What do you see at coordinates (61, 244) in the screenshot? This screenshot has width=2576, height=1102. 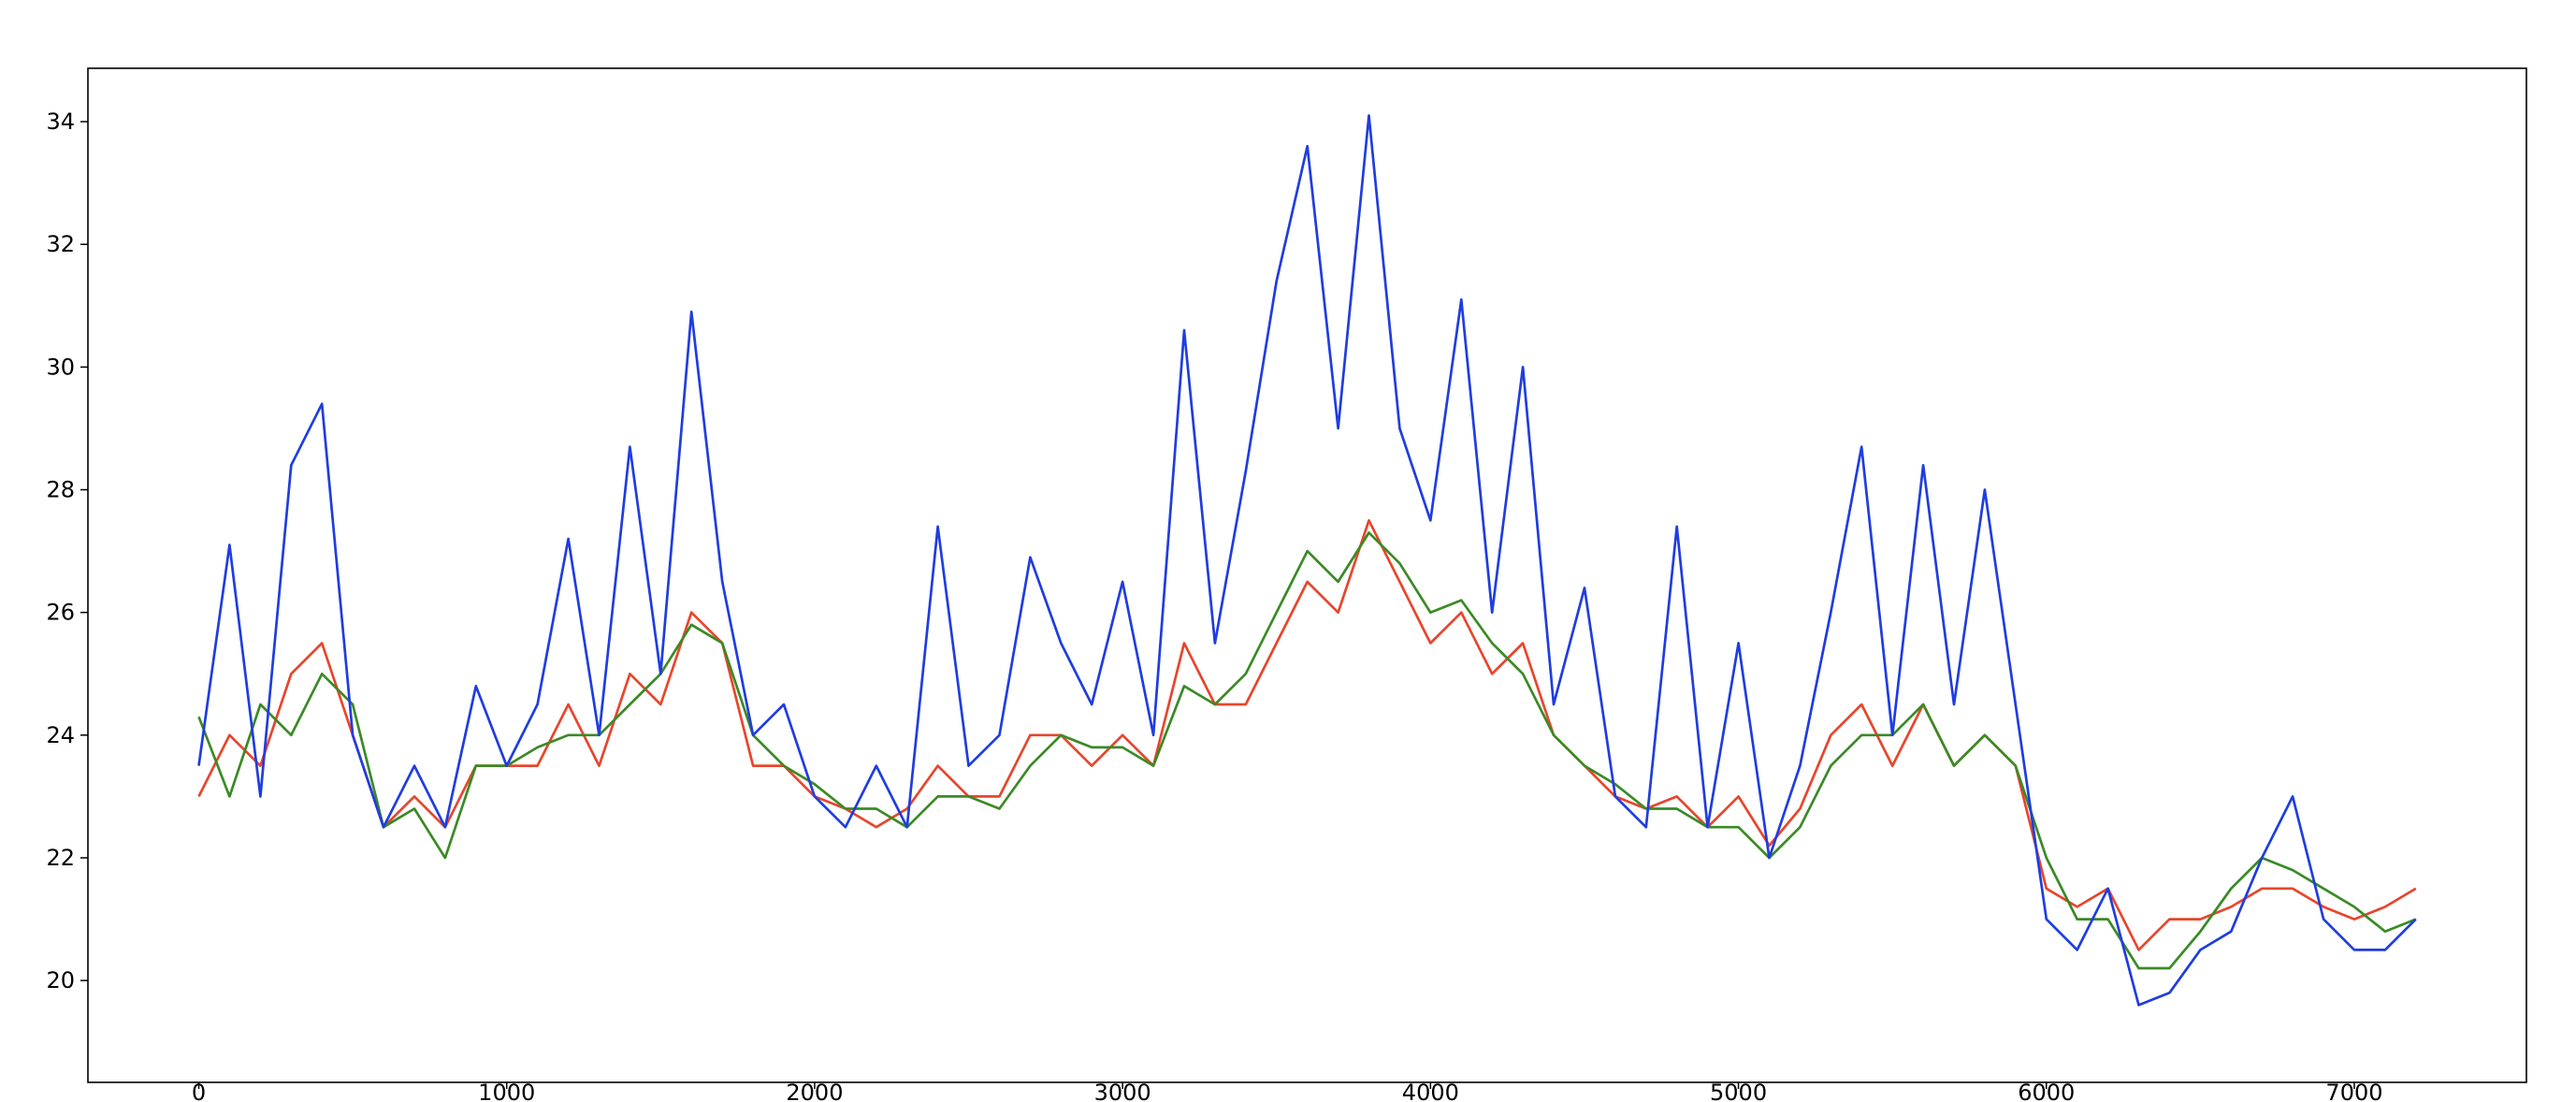 I see `y-tick-label: 32` at bounding box center [61, 244].